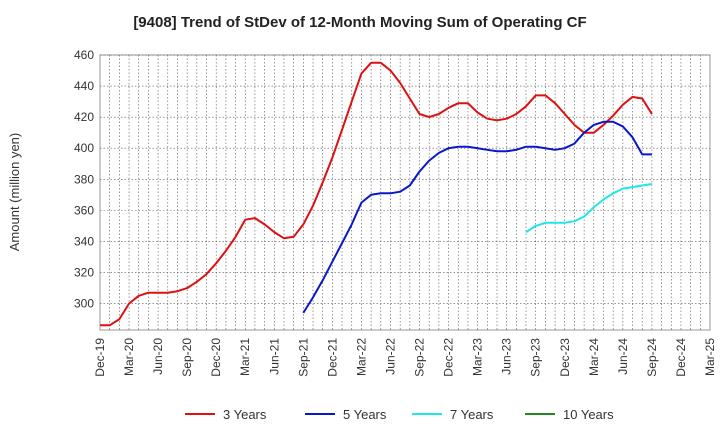 Image resolution: width=720 pixels, height=440 pixels. What do you see at coordinates (187, 357) in the screenshot?
I see `x-tick-label: Sep-20` at bounding box center [187, 357].